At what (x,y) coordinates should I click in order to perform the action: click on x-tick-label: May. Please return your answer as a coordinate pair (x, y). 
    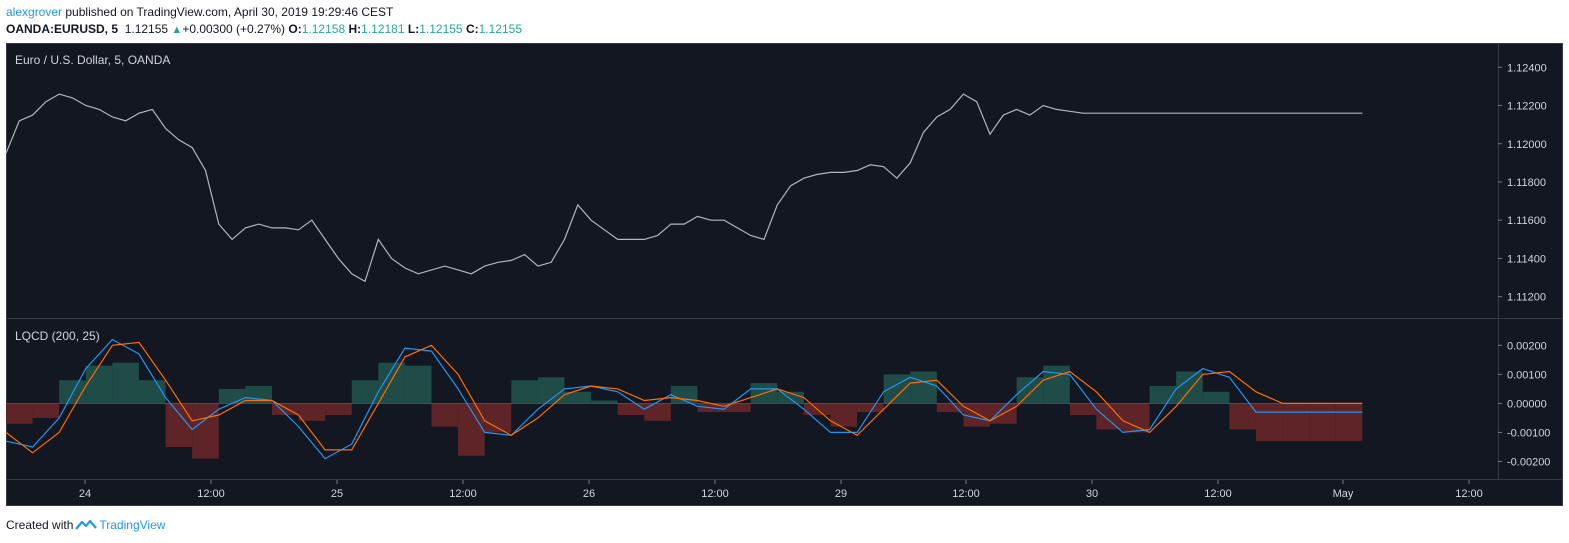
    Looking at the image, I should click on (1343, 494).